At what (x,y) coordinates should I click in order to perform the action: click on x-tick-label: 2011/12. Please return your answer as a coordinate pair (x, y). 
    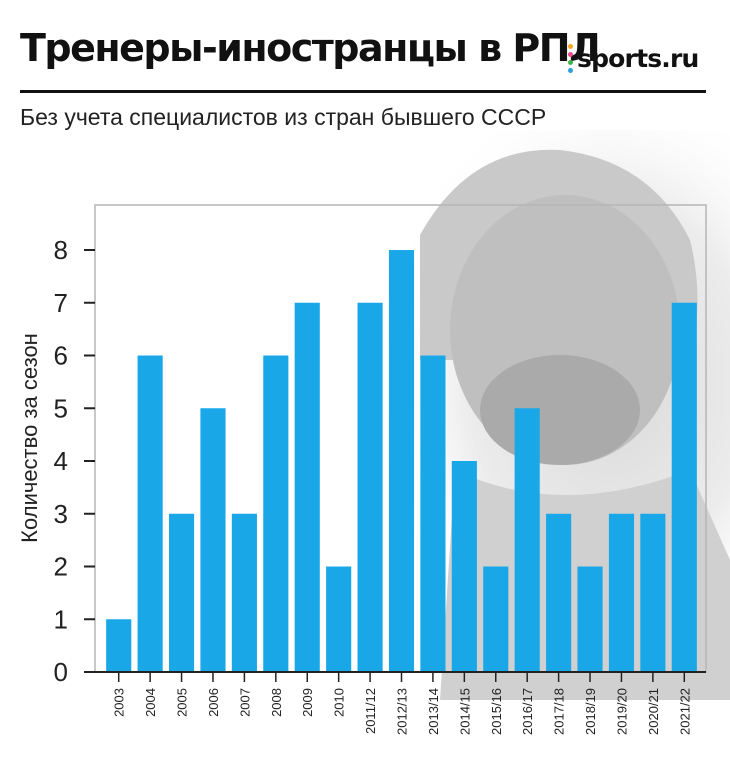
    Looking at the image, I should click on (370, 711).